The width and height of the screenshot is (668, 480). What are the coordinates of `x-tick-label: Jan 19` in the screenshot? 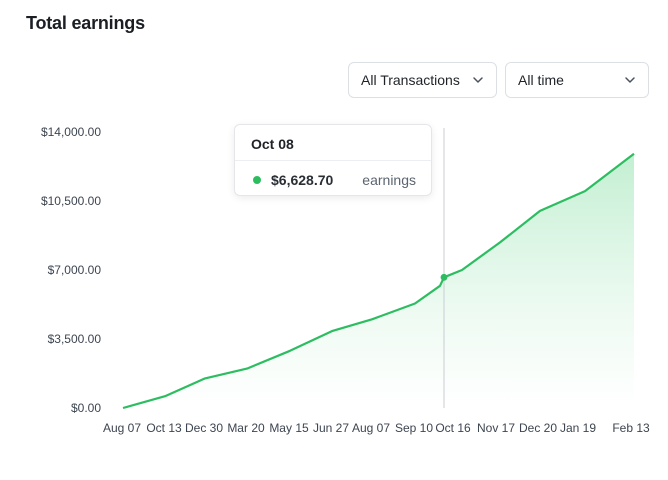 It's located at (578, 428).